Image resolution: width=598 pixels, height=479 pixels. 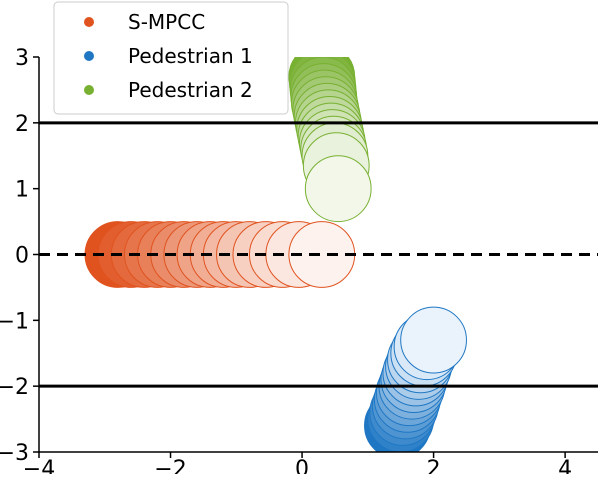 I want to click on x-tick-label: 0, so click(x=302, y=465).